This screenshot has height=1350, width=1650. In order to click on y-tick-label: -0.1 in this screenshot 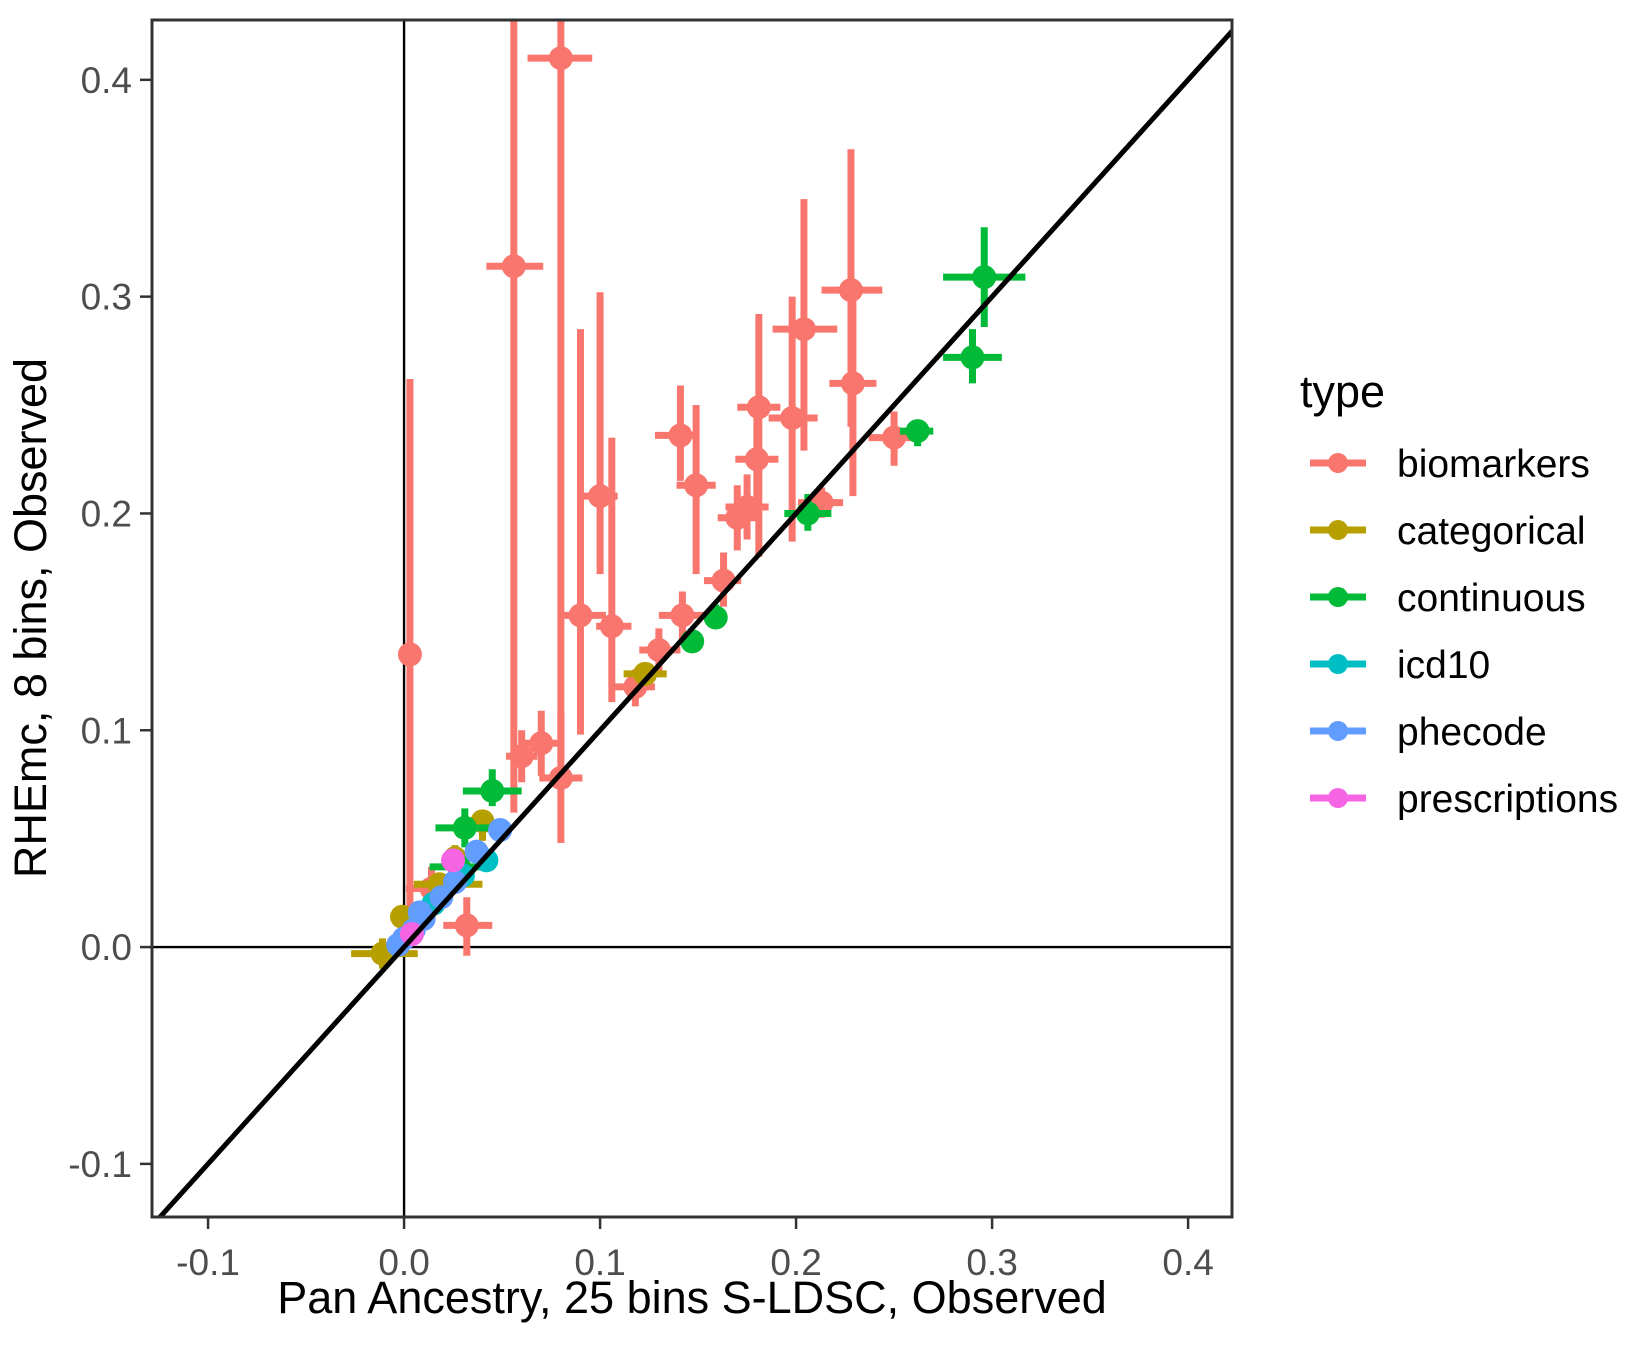, I will do `click(100, 1164)`.